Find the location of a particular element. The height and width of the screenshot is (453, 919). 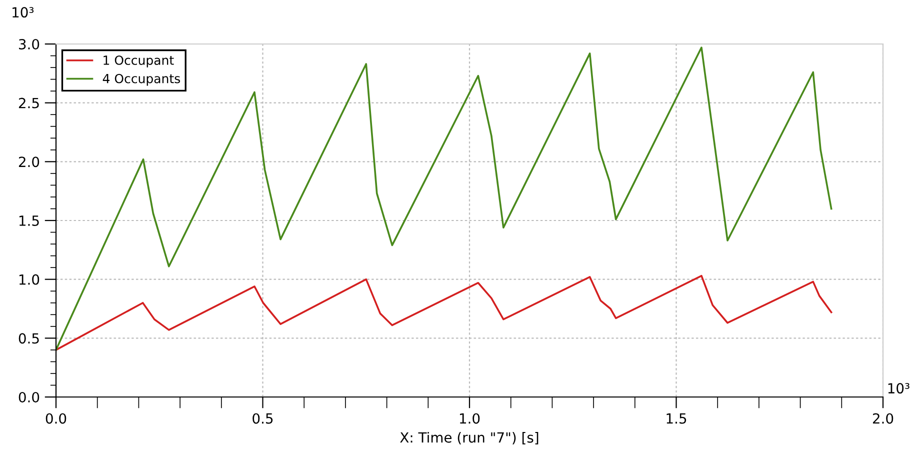

x-tick-label: 1.5 is located at coordinates (676, 418).